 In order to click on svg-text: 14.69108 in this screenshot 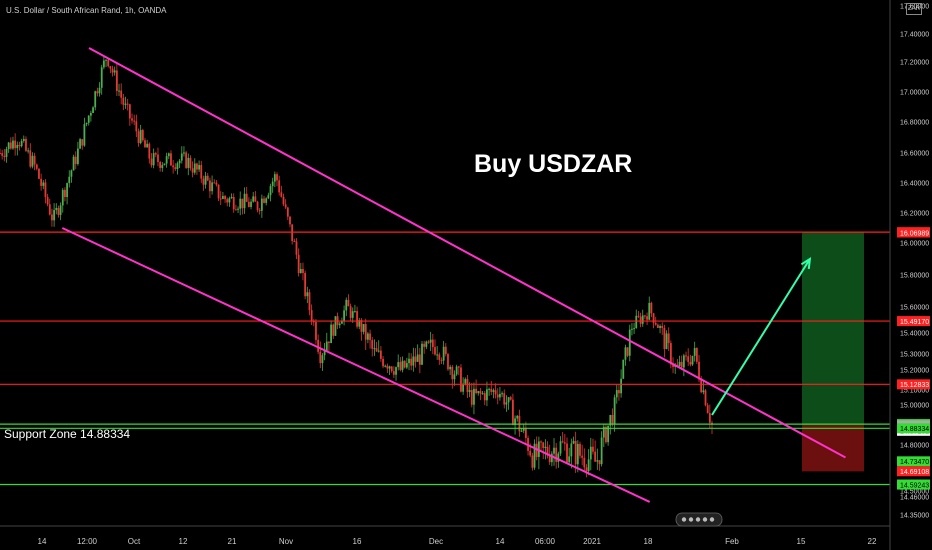, I will do `click(914, 472)`.